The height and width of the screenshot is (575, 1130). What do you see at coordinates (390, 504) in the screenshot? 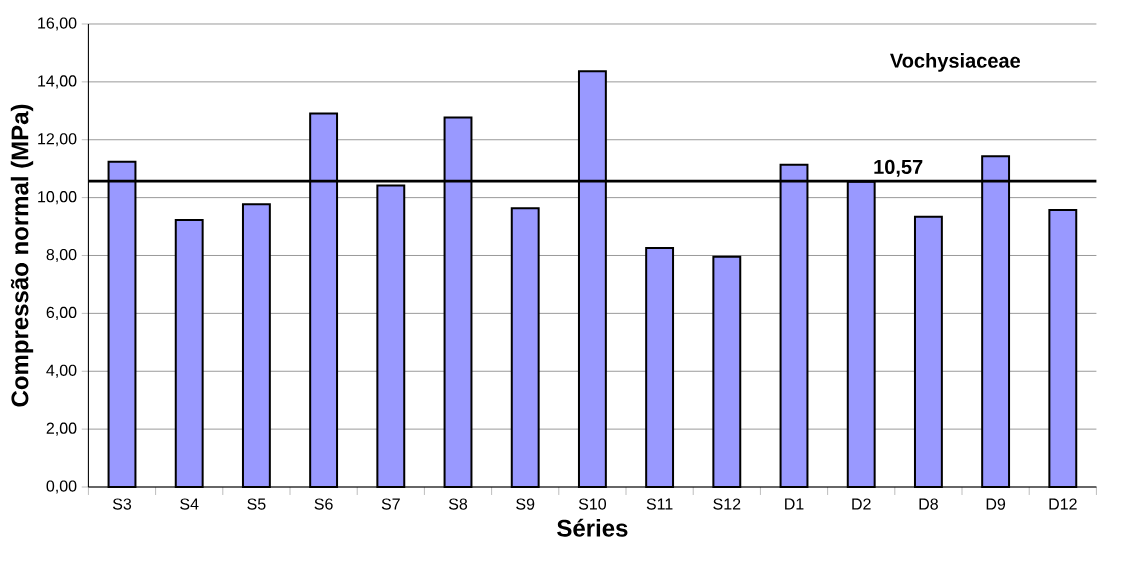
I see `x-tick-label: S7` at bounding box center [390, 504].